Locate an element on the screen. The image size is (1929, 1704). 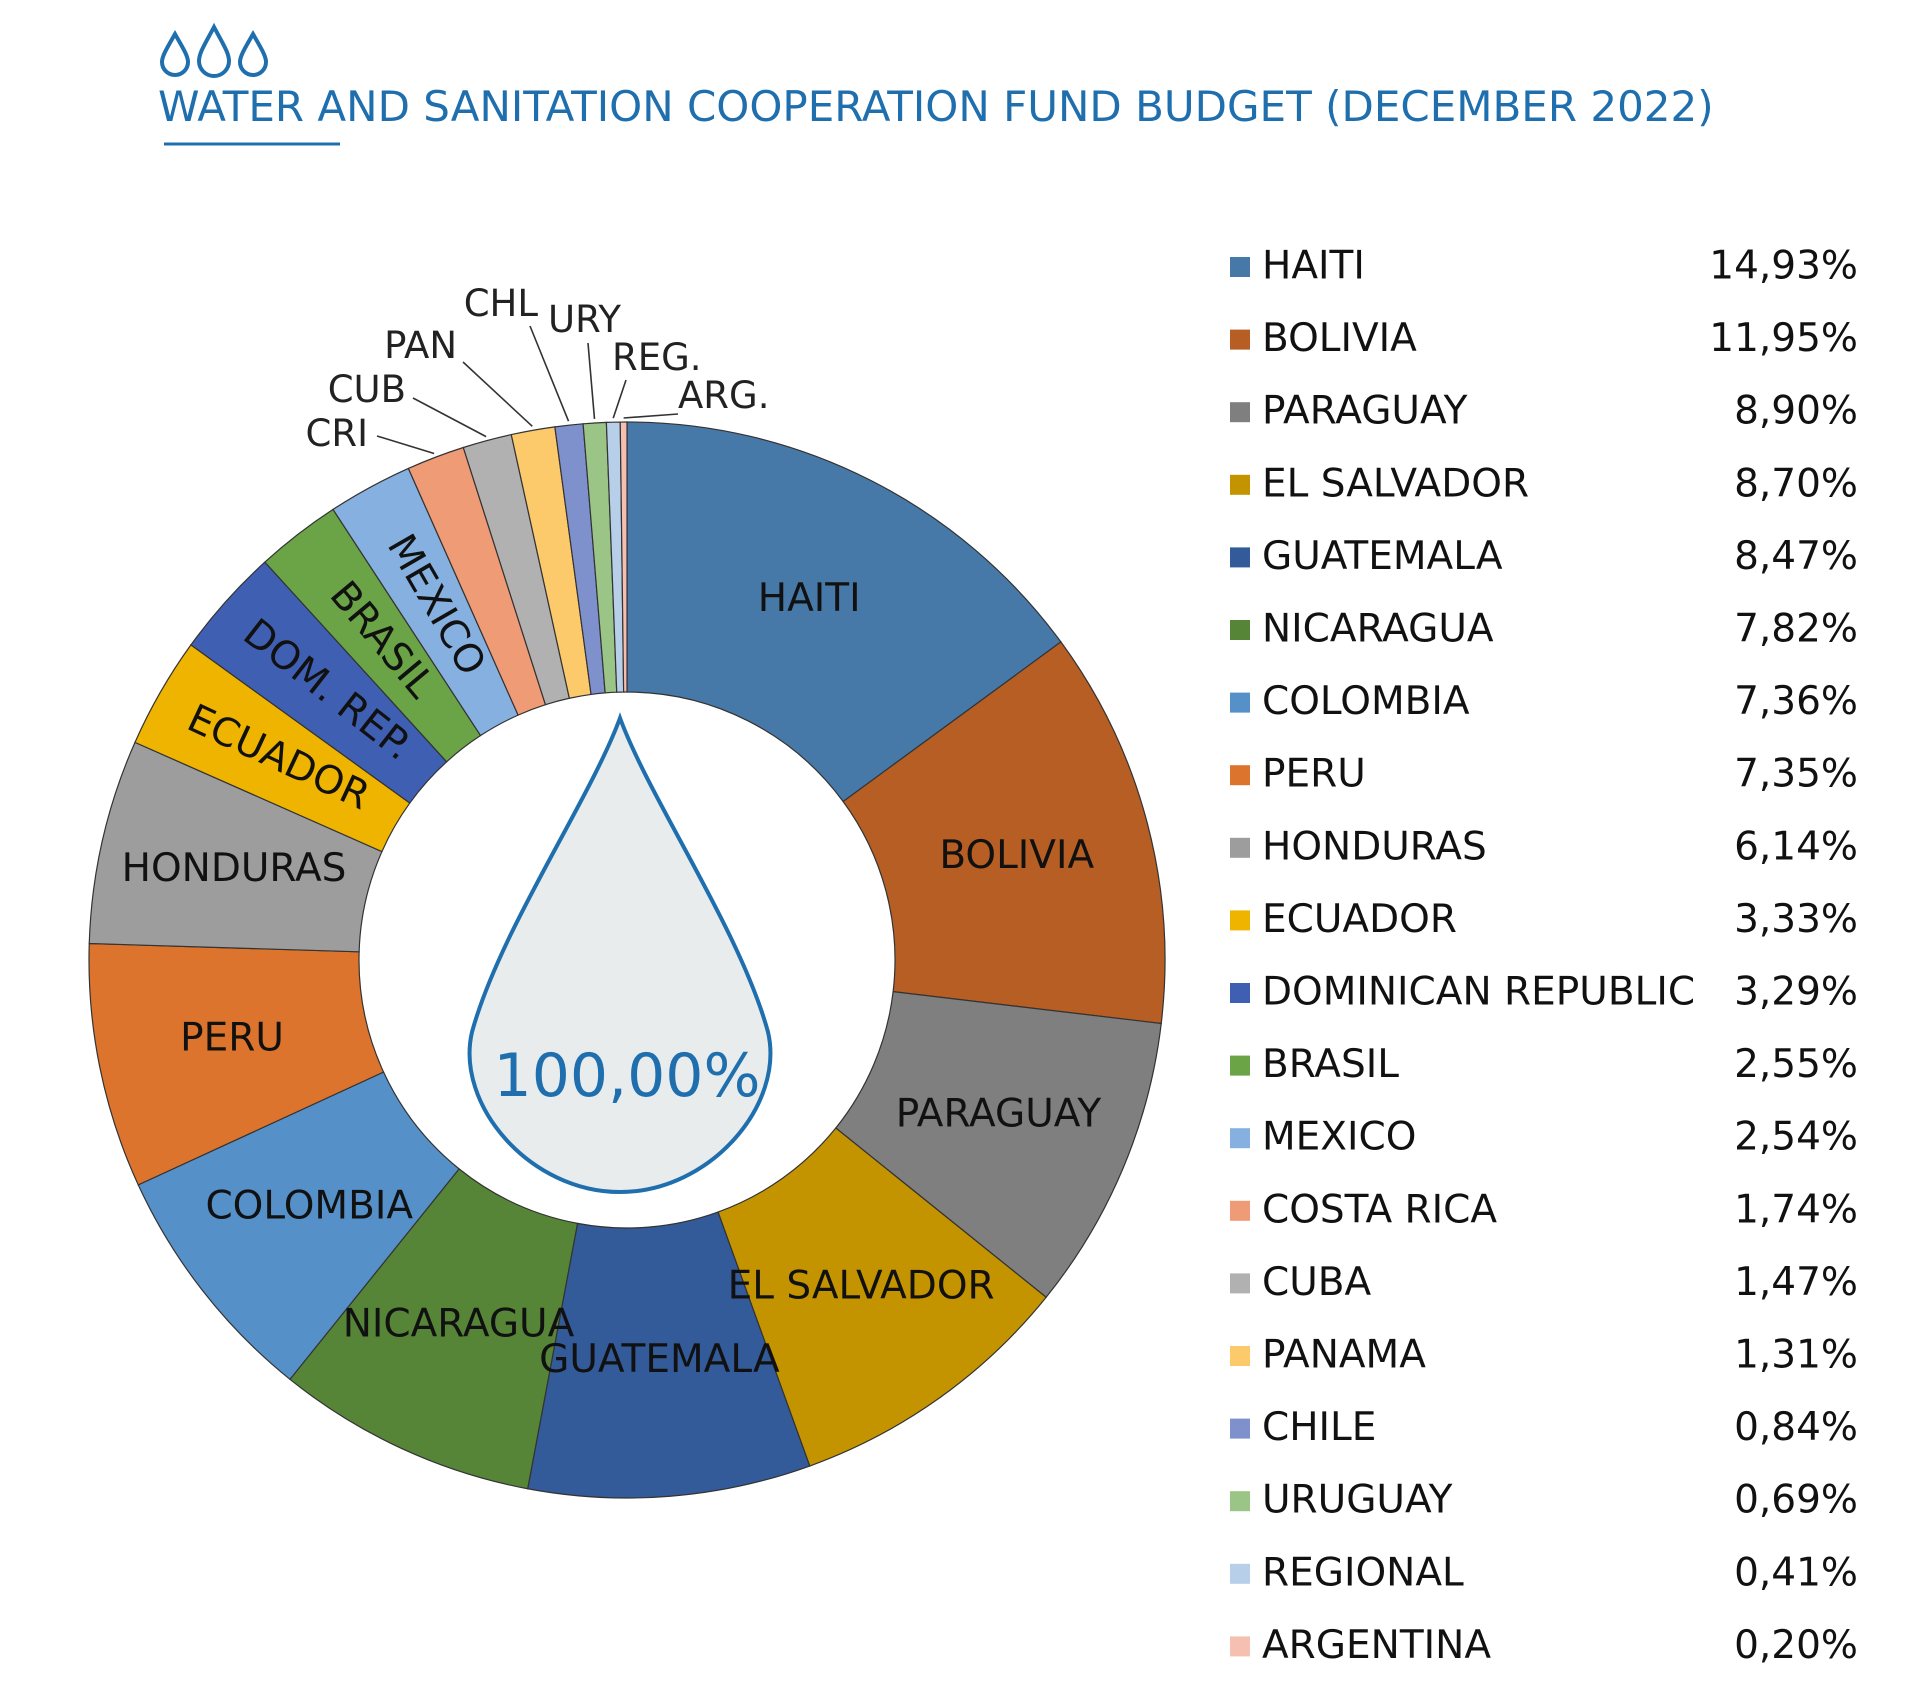
legend-value-ecuador: 3,33% is located at coordinates (1796, 919).